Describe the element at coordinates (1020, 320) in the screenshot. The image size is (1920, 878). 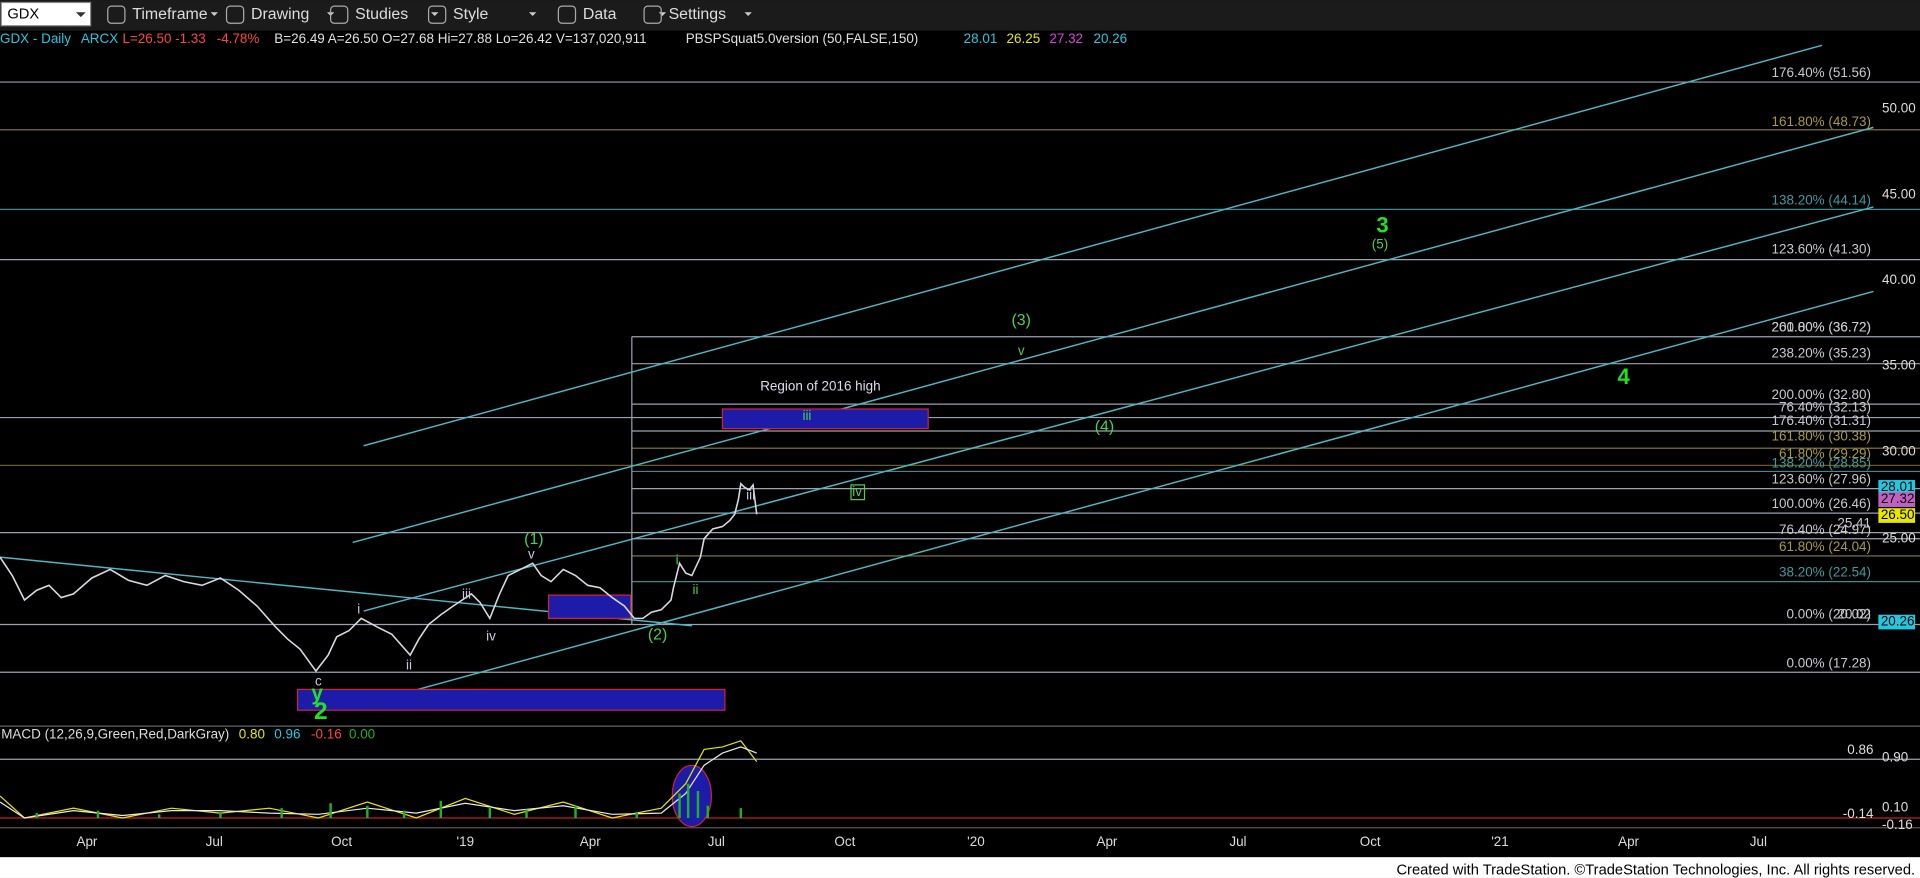
I see `wave-label: (3)` at that location.